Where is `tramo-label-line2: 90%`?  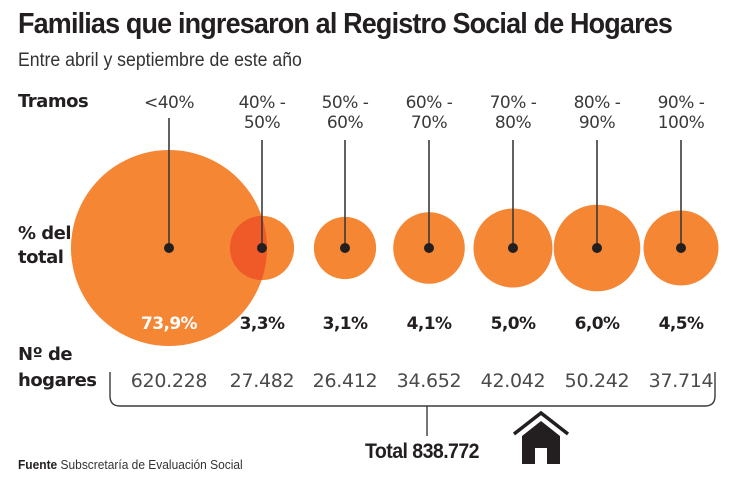 tramo-label-line2: 90% is located at coordinates (597, 123).